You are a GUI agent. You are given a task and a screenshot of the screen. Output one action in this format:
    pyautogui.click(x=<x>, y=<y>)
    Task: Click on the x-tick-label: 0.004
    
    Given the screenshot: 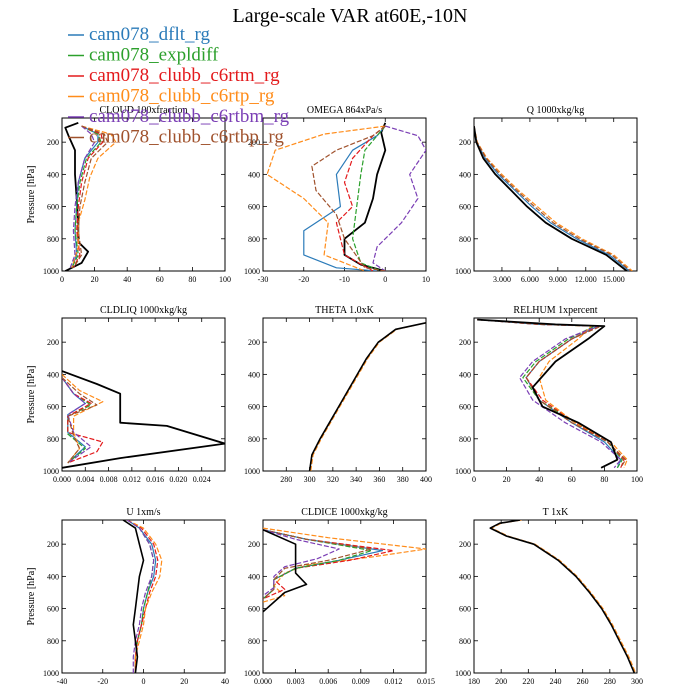 What is the action you would take?
    pyautogui.click(x=85, y=479)
    